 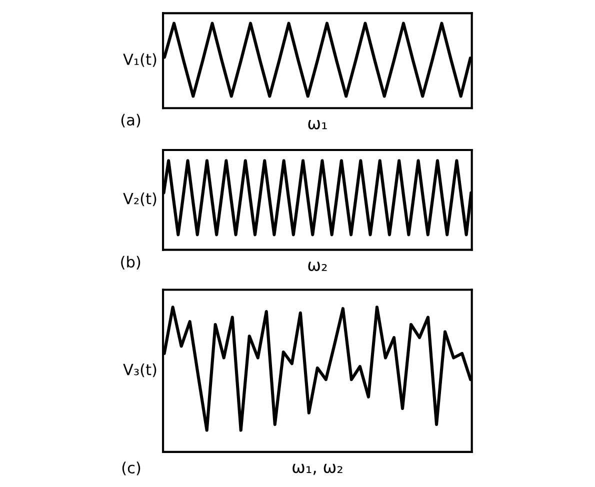 What do you see at coordinates (317, 267) in the screenshot?
I see `x-axis-title: ω₂` at bounding box center [317, 267].